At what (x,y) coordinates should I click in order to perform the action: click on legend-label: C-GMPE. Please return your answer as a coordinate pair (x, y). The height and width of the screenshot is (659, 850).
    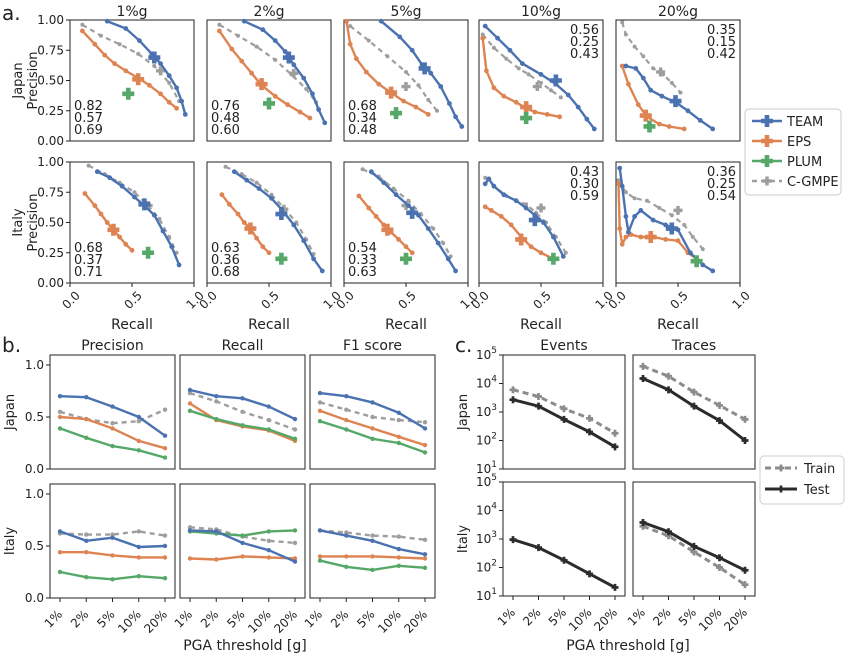
    Looking at the image, I should click on (813, 182).